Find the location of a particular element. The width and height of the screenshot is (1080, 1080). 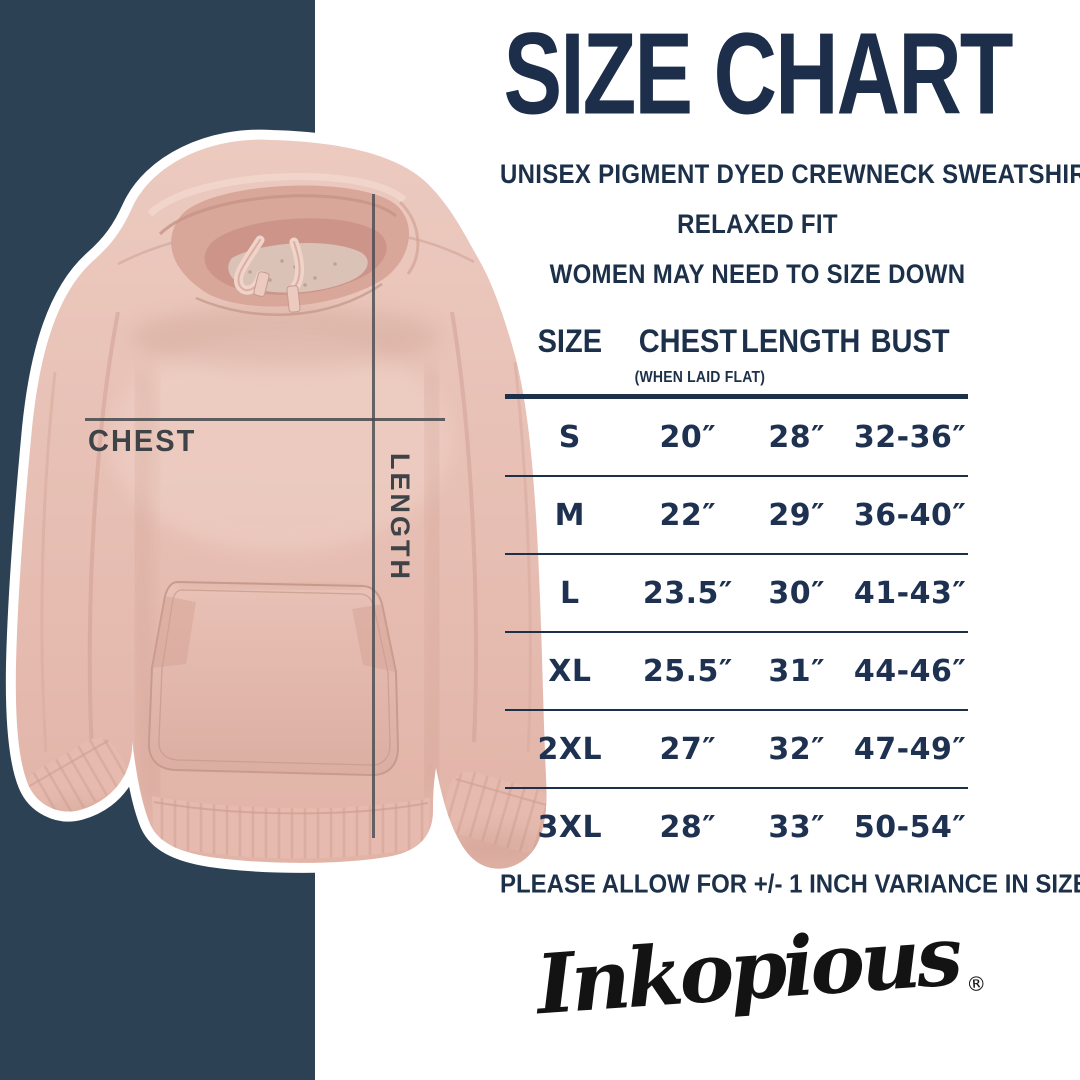

table-row-2xl: 2XL 27″ 32″ 47-49″ is located at coordinates (736, 749).